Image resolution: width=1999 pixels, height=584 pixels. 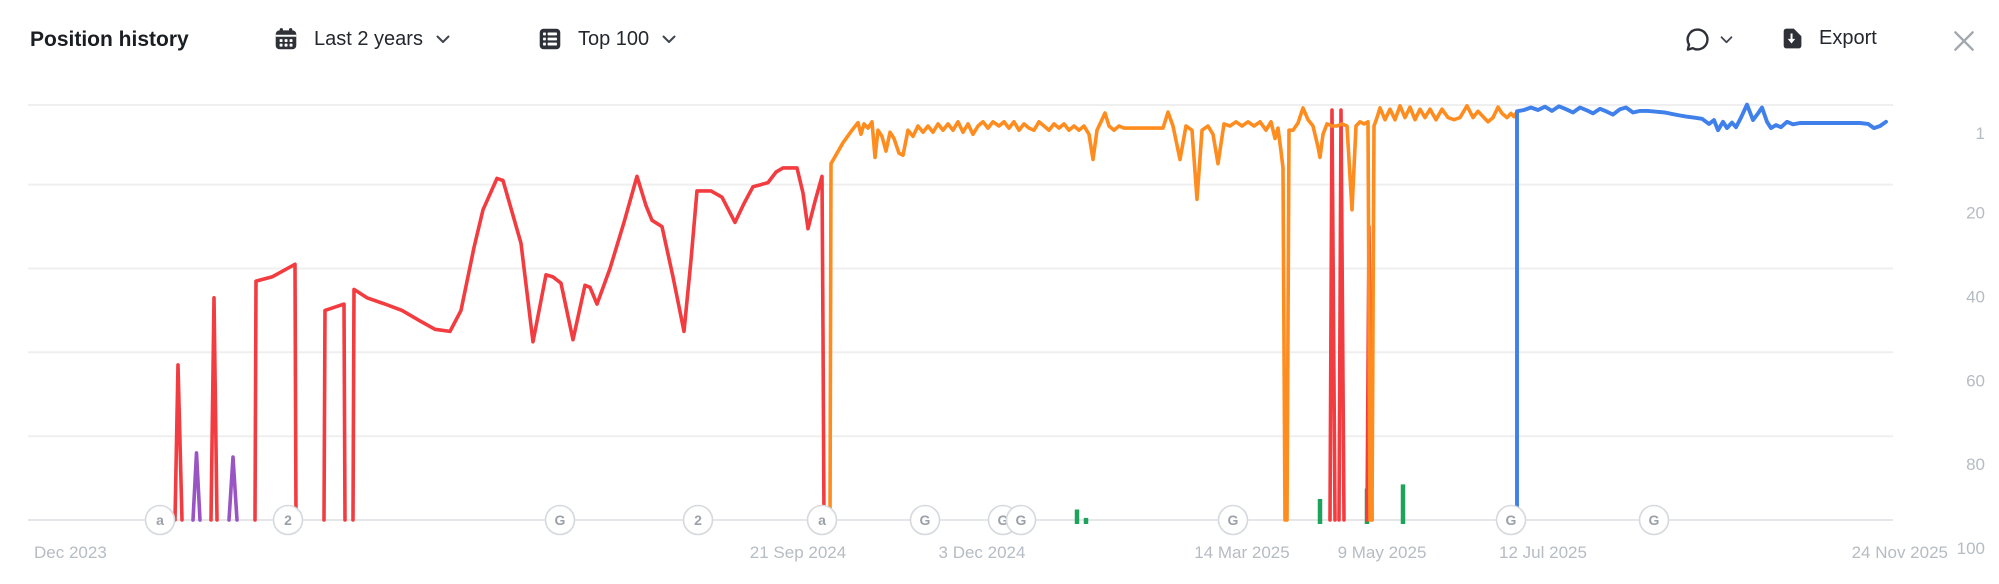 I want to click on y-axis-label: 40, so click(x=1975, y=297).